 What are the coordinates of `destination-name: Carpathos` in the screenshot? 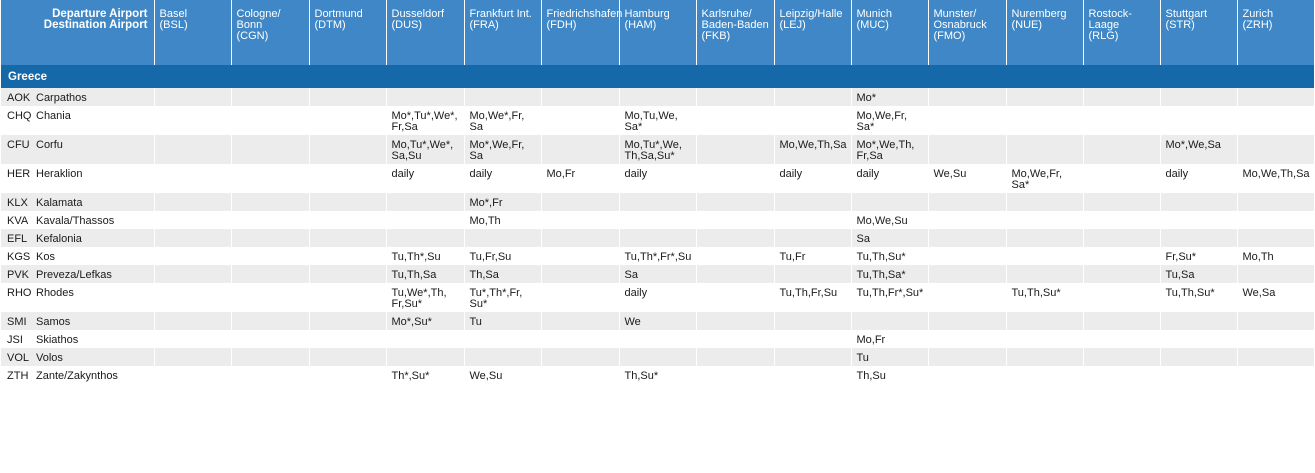 It's located at (61, 98).